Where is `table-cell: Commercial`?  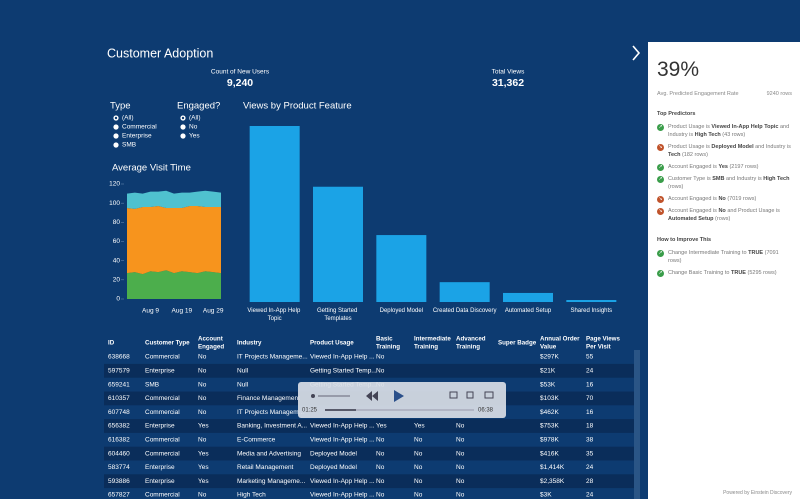 table-cell: Commercial is located at coordinates (162, 453).